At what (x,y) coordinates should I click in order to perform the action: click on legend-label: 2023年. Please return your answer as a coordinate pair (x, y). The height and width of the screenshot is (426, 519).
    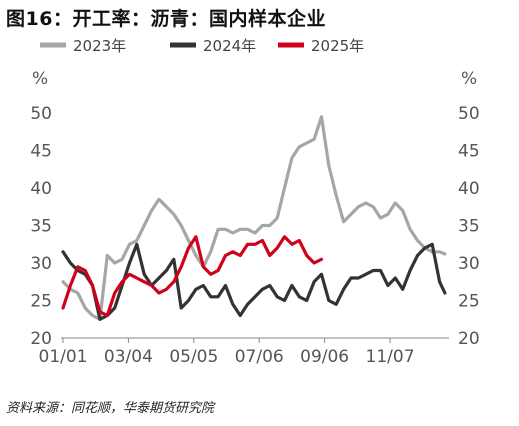
    Looking at the image, I should click on (99, 46).